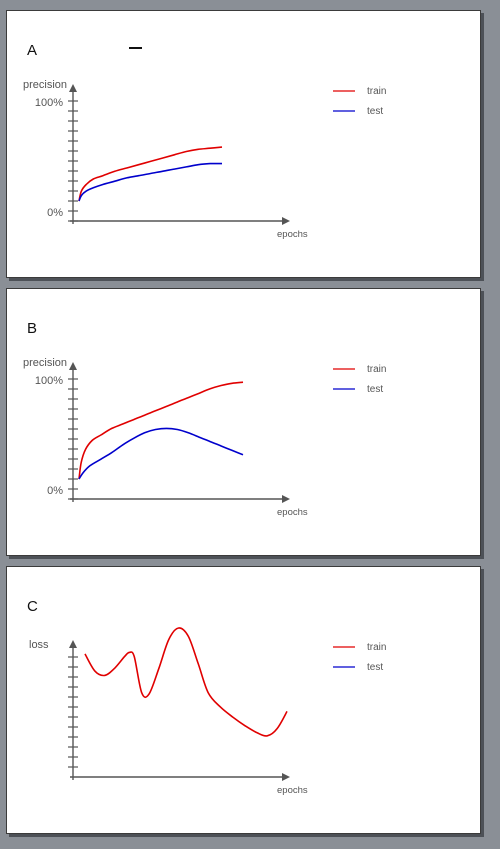 This screenshot has height=849, width=500. I want to click on panel-letter: B, so click(32, 328).